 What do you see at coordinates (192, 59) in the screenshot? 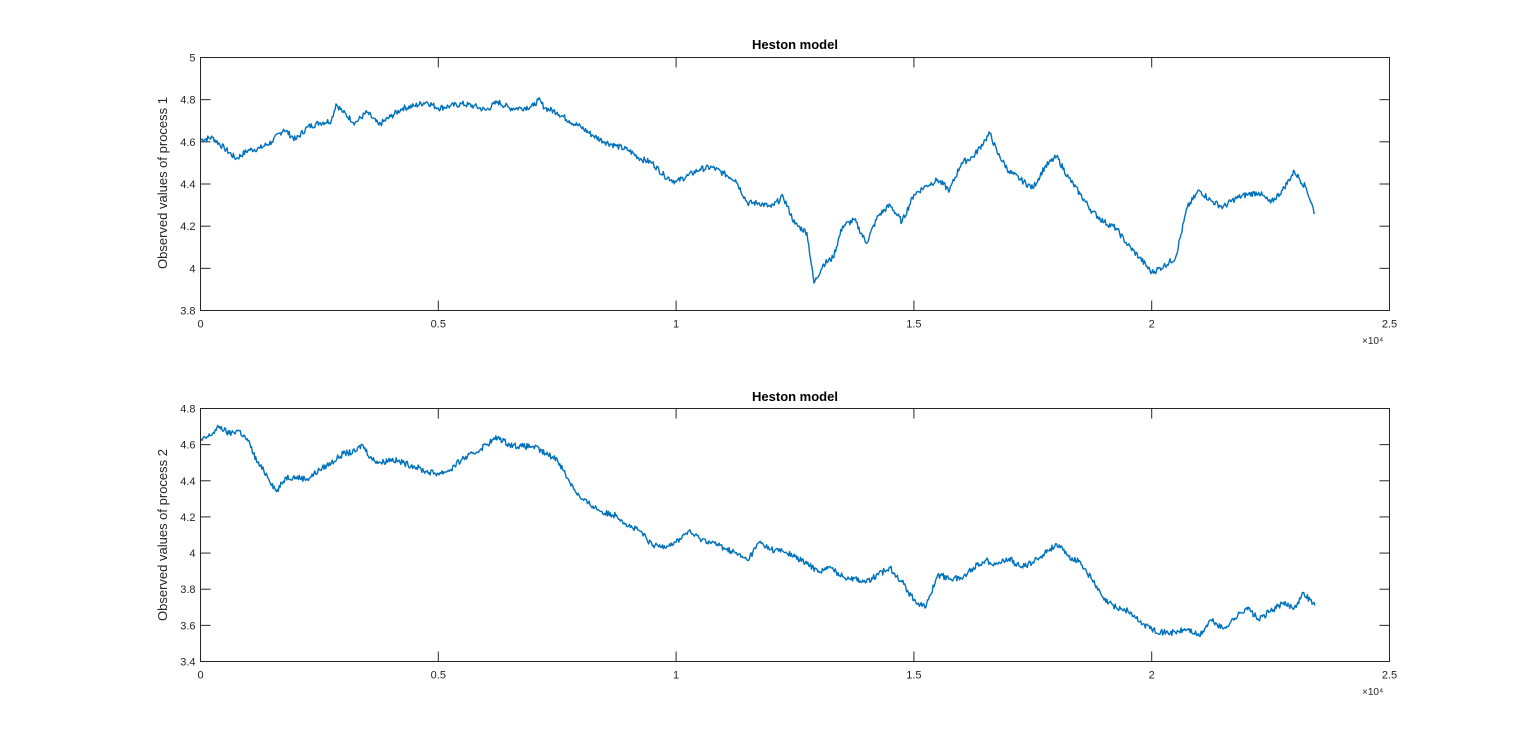
I see `y-tick-label: 5` at bounding box center [192, 59].